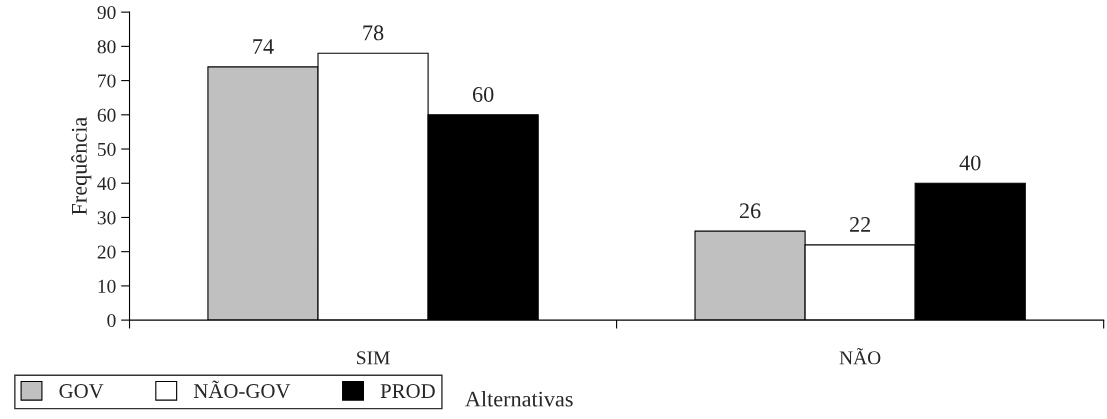  I want to click on x-tick-label: NÃO, so click(860, 356).